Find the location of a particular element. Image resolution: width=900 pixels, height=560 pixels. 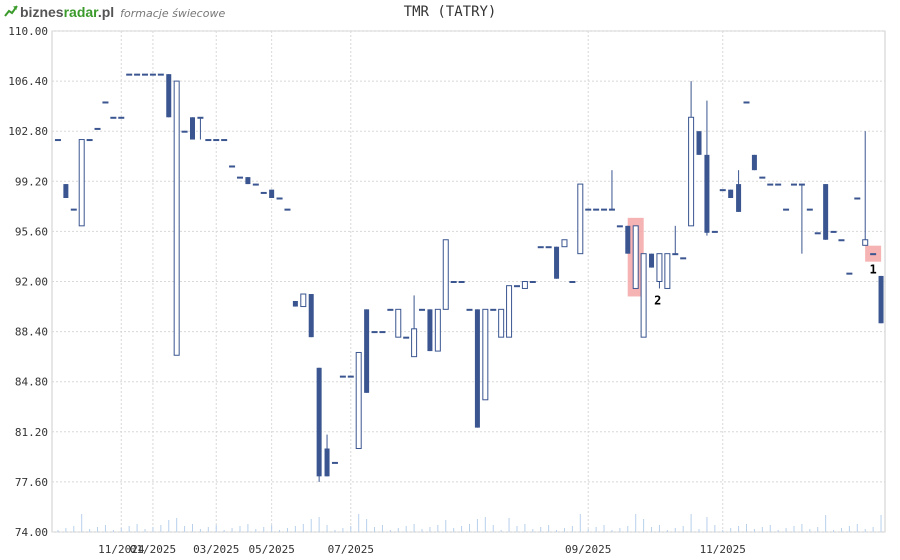

bizneradar-logo: biznesradar.pl formacje świecowe is located at coordinates (114, 12).